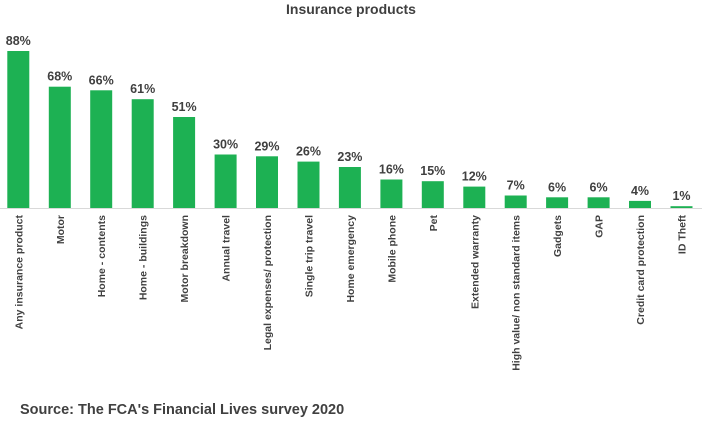 The width and height of the screenshot is (702, 432). I want to click on category-label-14: GAP, so click(600, 226).